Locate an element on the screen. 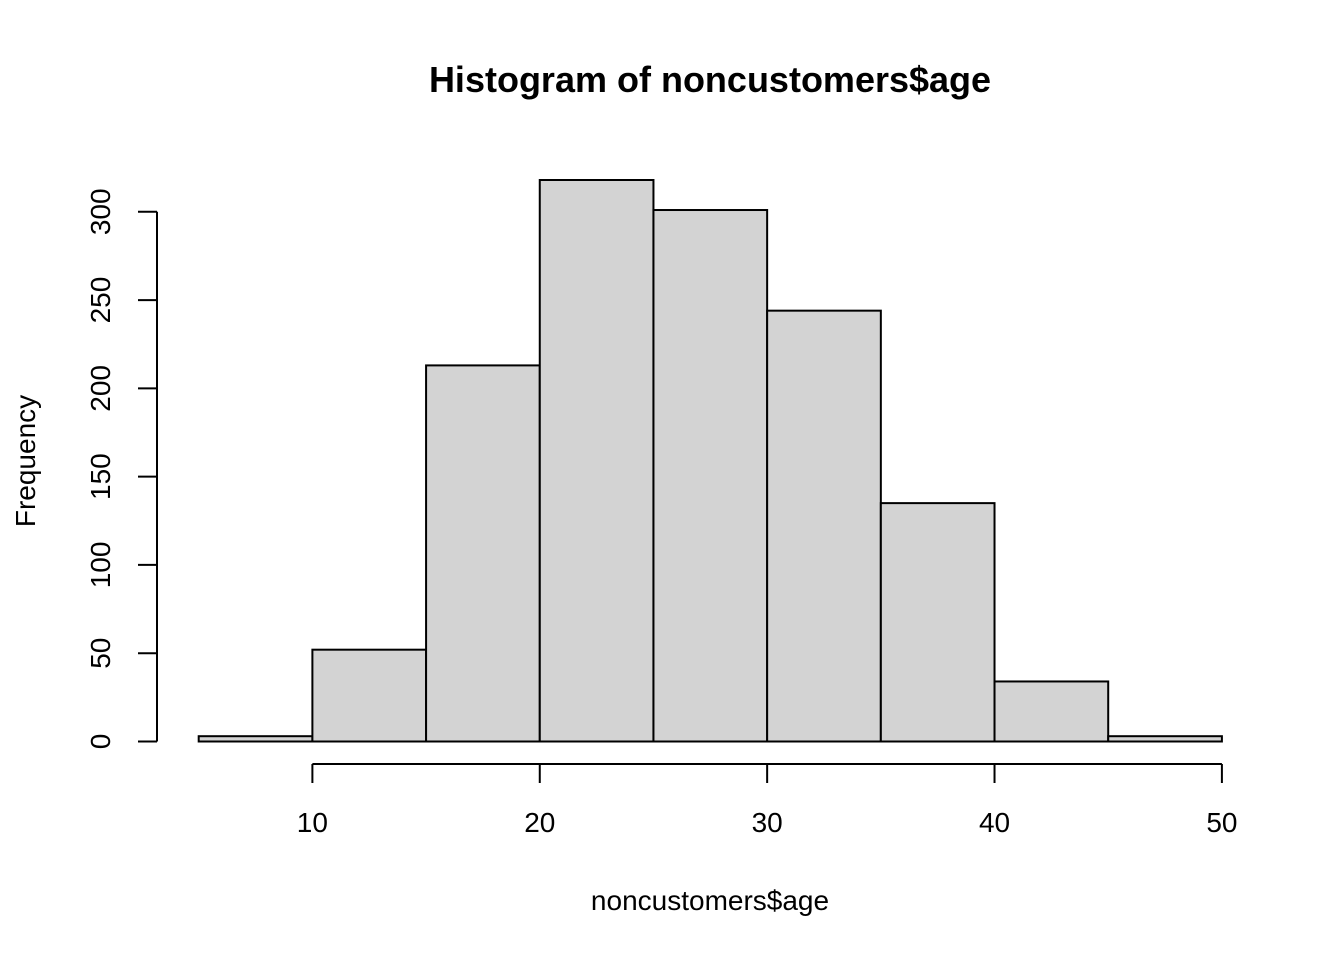 The width and height of the screenshot is (1344, 960). x-tick-label: 40 is located at coordinates (994, 822).